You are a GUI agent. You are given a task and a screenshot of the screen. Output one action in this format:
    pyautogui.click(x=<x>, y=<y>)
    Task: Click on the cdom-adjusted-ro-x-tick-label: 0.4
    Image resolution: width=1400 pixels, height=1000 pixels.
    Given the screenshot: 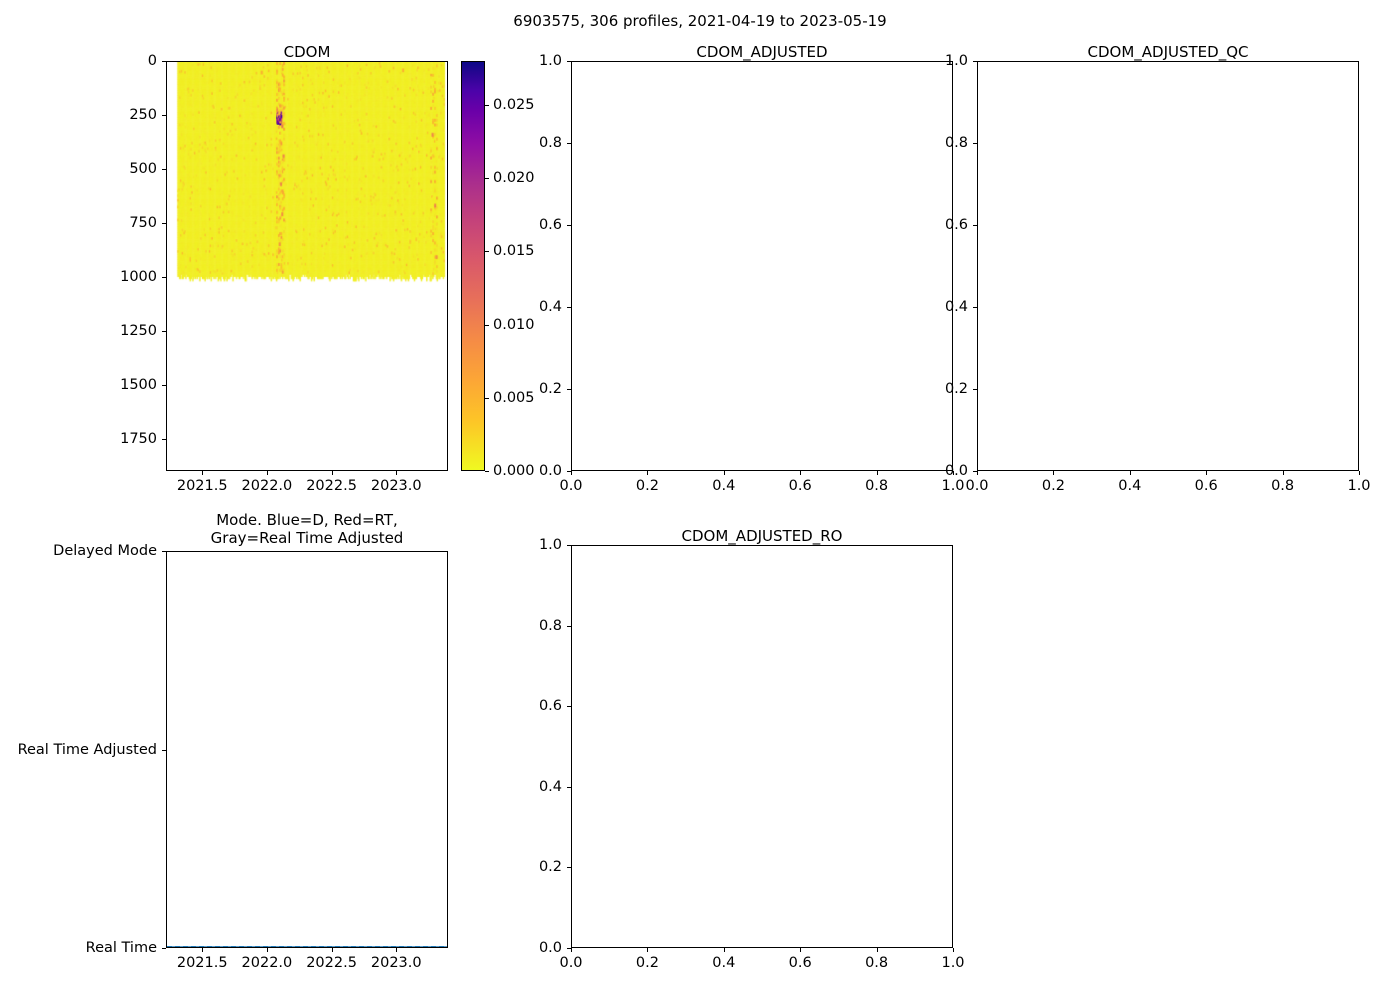 What is the action you would take?
    pyautogui.click(x=724, y=963)
    